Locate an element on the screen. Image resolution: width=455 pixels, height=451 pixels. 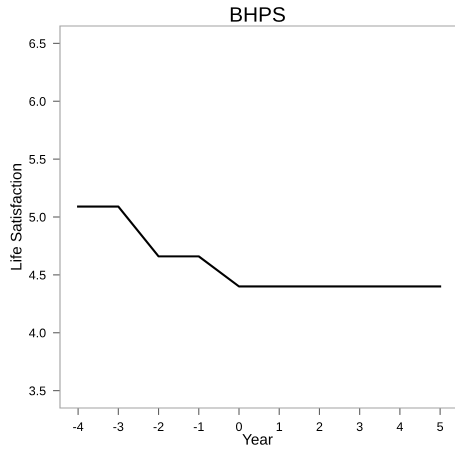
x-tick-label: 2 is located at coordinates (319, 426).